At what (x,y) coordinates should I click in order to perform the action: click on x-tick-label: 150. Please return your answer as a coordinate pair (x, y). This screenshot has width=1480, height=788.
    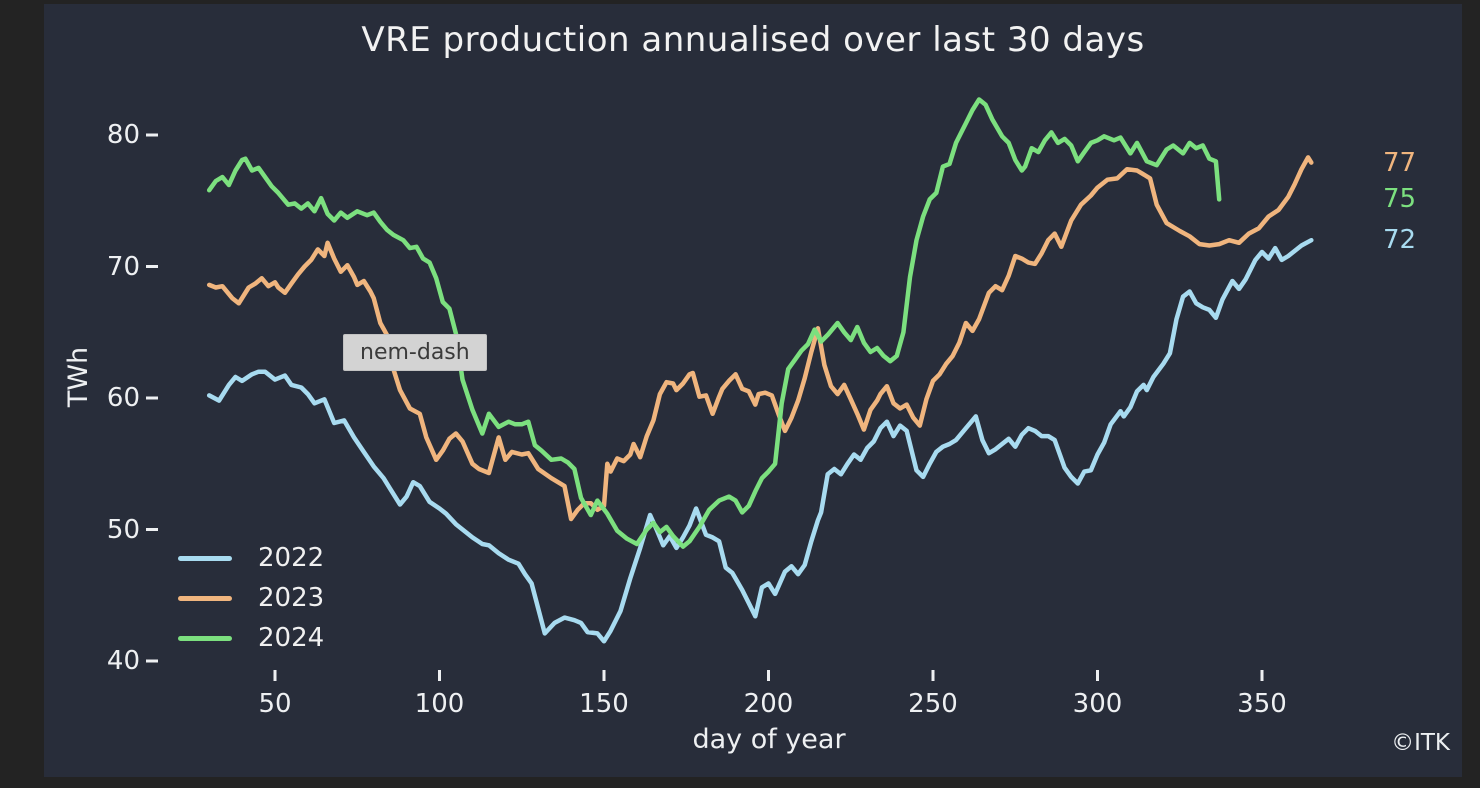
    Looking at the image, I should click on (604, 704).